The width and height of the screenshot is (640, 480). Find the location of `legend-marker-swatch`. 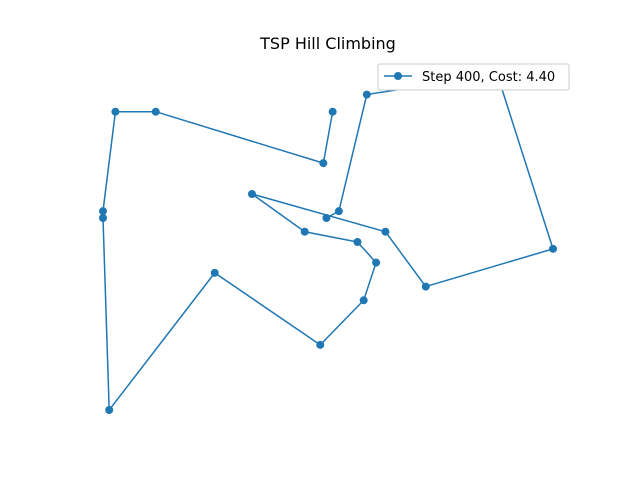

legend-marker-swatch is located at coordinates (398, 76).